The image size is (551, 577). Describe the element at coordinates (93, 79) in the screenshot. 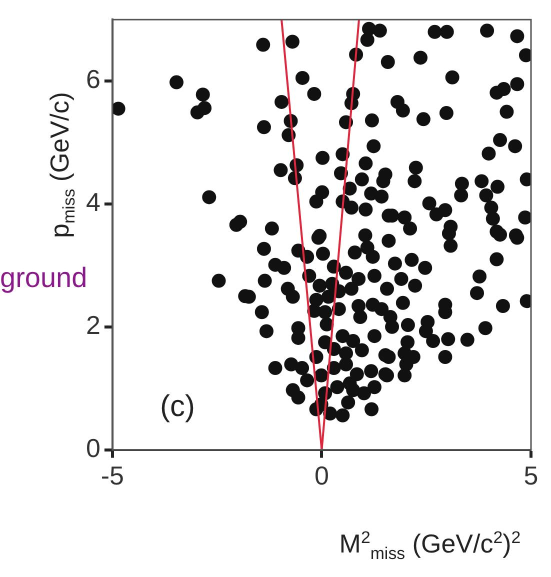

I see `y-tick-label: 6` at that location.